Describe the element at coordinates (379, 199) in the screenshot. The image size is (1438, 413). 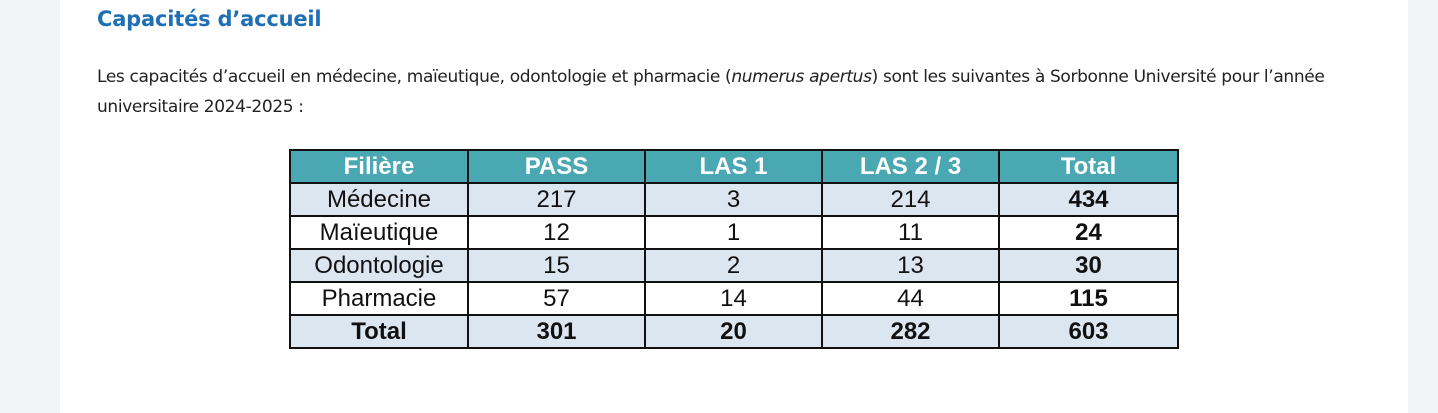
I see `cell-filiere: Médecine` at that location.